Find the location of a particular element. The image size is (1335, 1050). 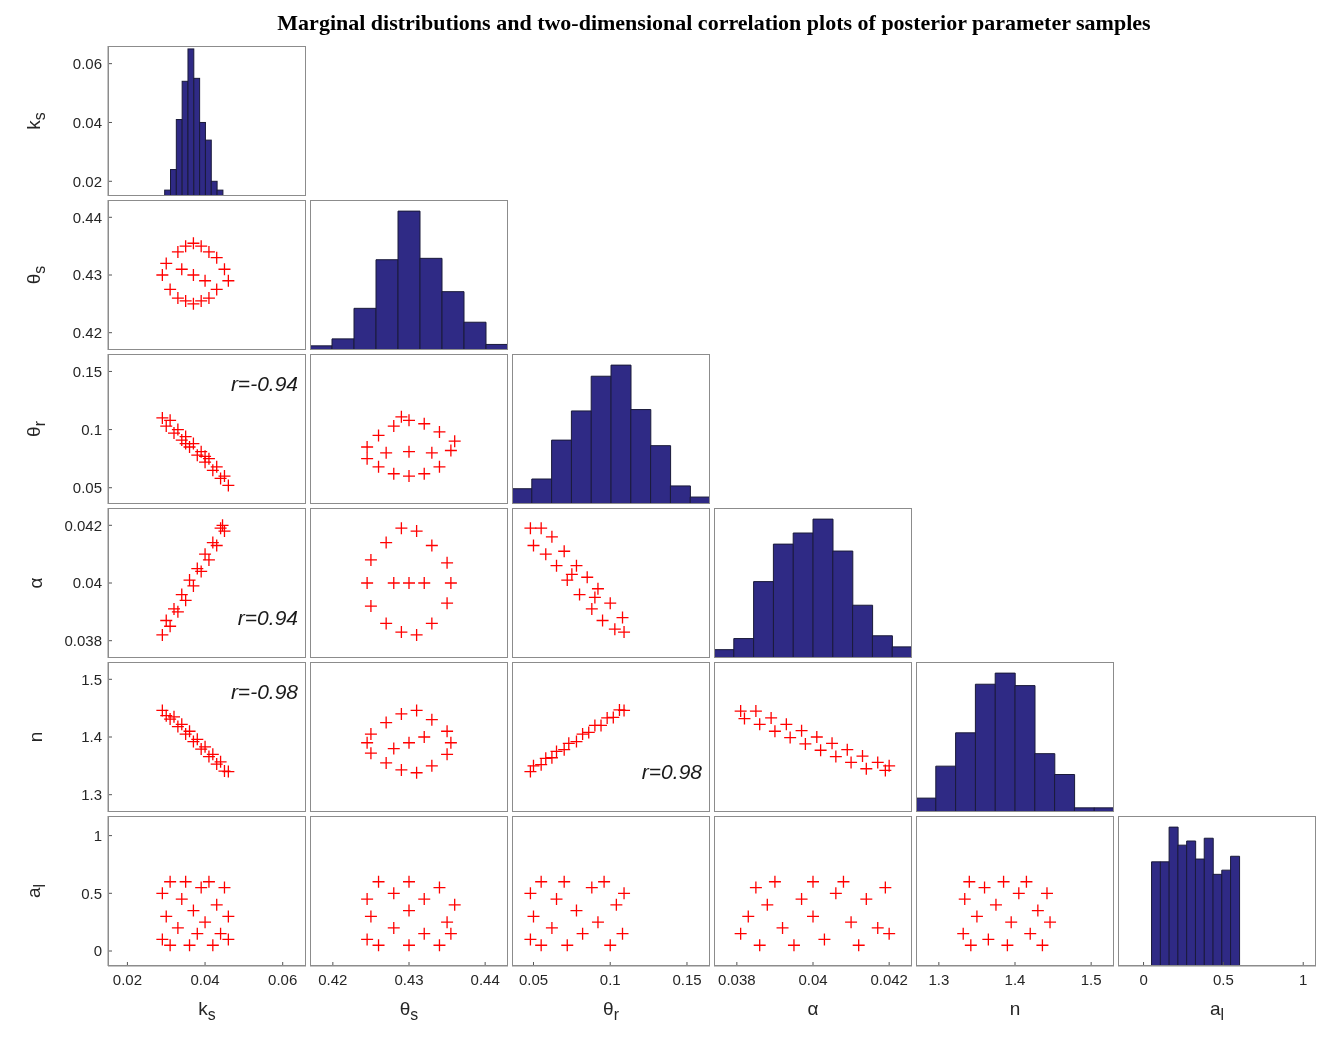

y-tick-label: 1 is located at coordinates (97, 835).